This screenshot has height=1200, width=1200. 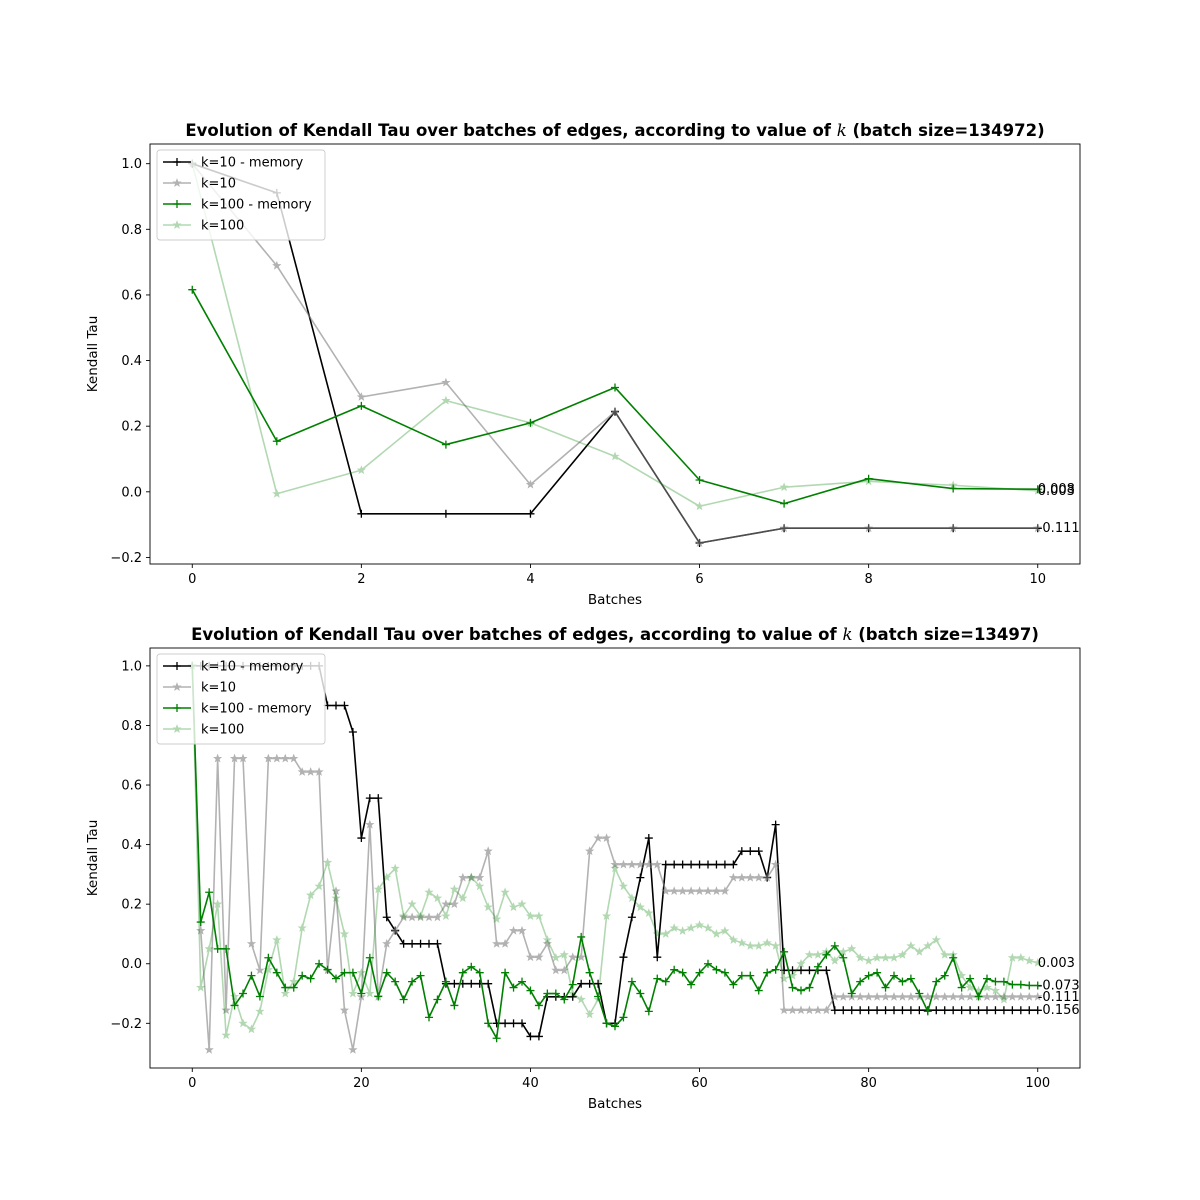 What do you see at coordinates (699, 1083) in the screenshot?
I see `x-tick-label: 60` at bounding box center [699, 1083].